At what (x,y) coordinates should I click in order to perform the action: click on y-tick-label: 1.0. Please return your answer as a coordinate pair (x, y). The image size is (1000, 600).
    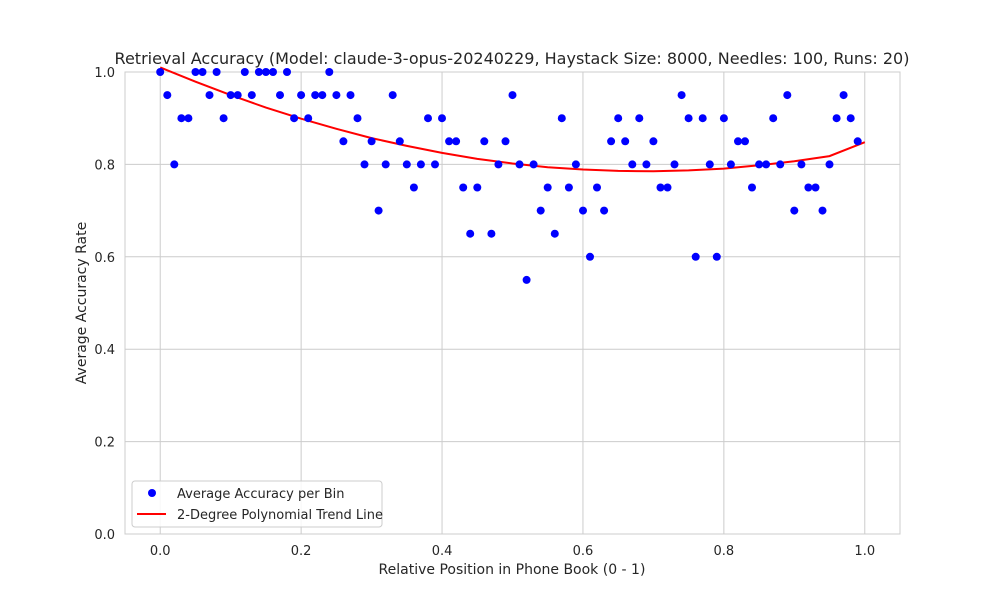
    Looking at the image, I should click on (104, 73).